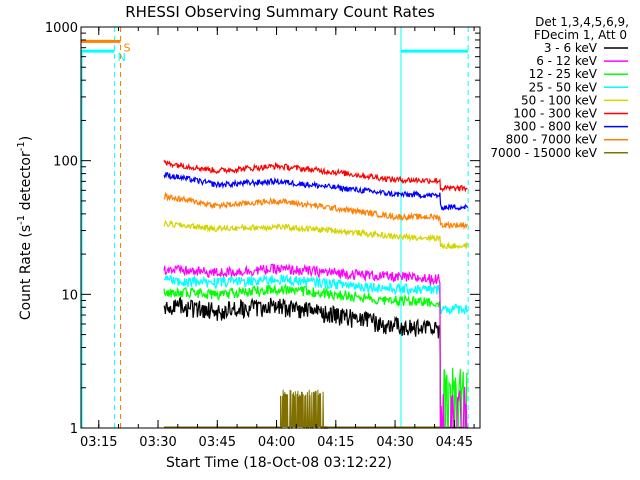  What do you see at coordinates (106, 227) in the screenshot?
I see `flag-s: S` at bounding box center [106, 227].